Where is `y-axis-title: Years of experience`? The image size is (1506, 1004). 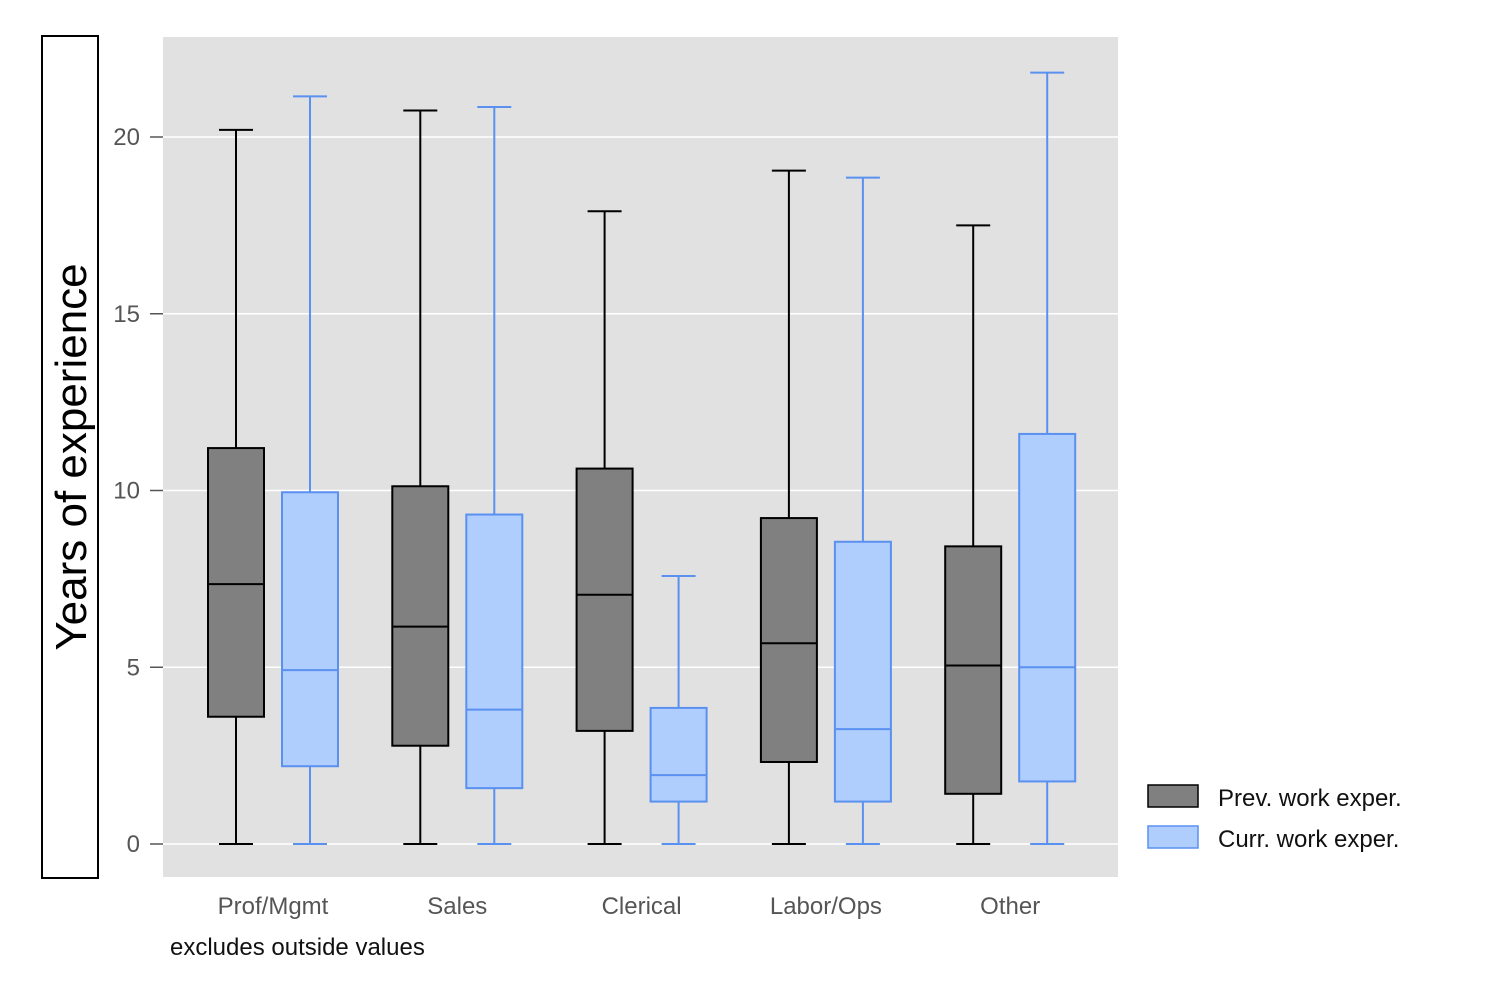
y-axis-title: Years of experience is located at coordinates (70, 457).